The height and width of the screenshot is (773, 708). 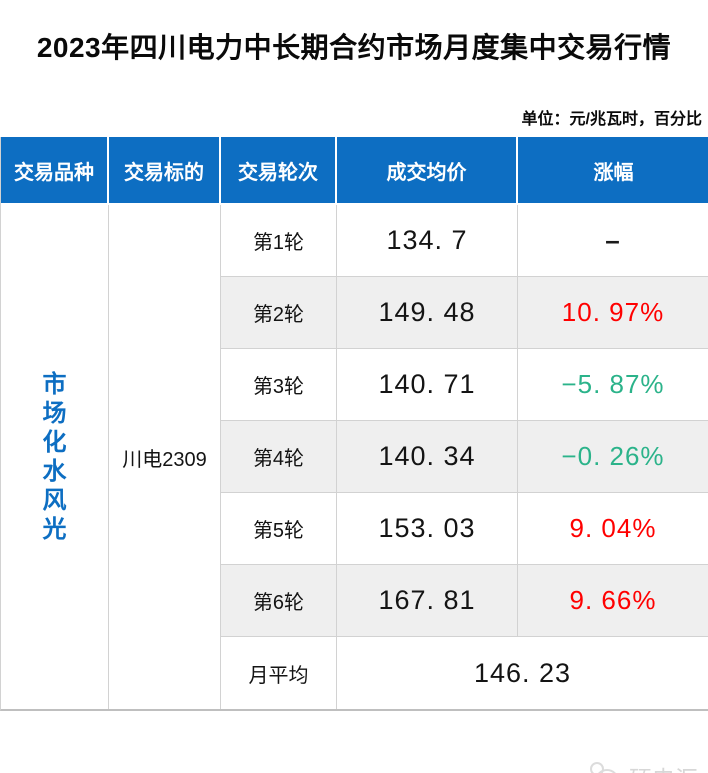 I want to click on price-value: 140. 34, so click(x=427, y=457).